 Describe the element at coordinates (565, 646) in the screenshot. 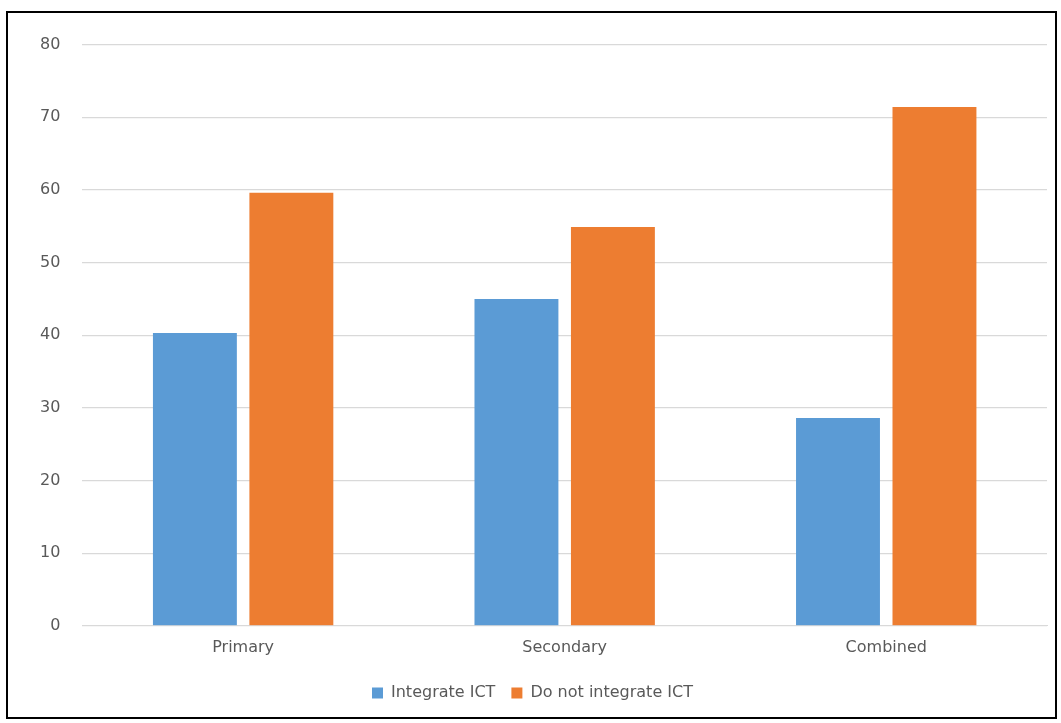

I see `x-tick-label: Secondary` at that location.